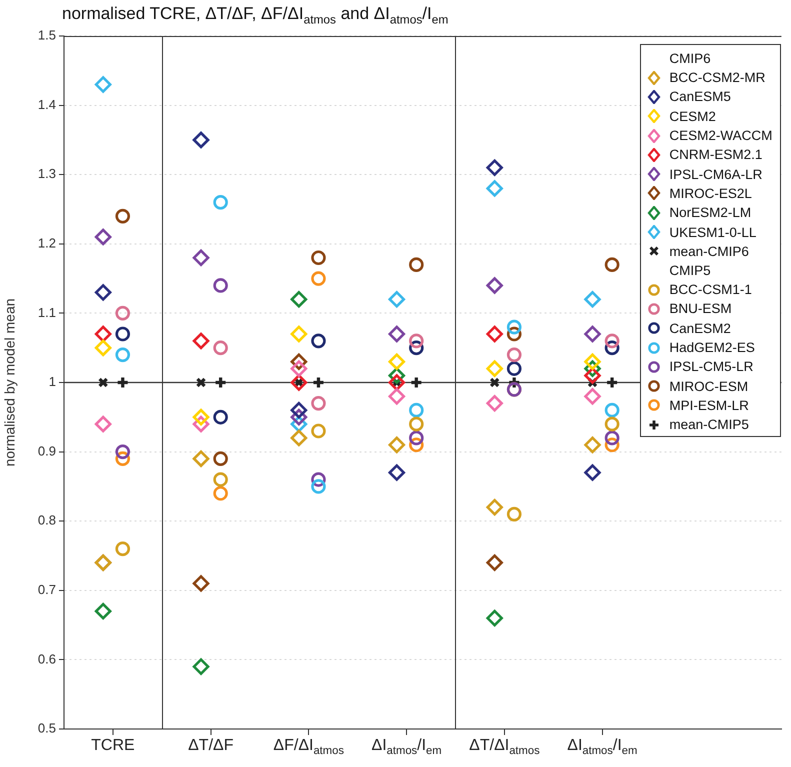  Describe the element at coordinates (700, 328) in the screenshot. I see `legend-label: CanESM2` at that location.